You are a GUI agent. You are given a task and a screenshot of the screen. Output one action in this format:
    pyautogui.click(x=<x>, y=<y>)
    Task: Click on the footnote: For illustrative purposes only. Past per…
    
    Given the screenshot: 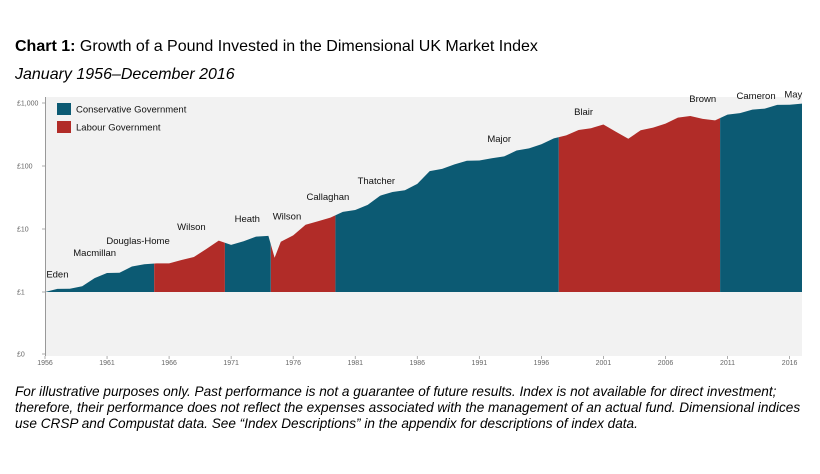 What is the action you would take?
    pyautogui.click(x=408, y=407)
    